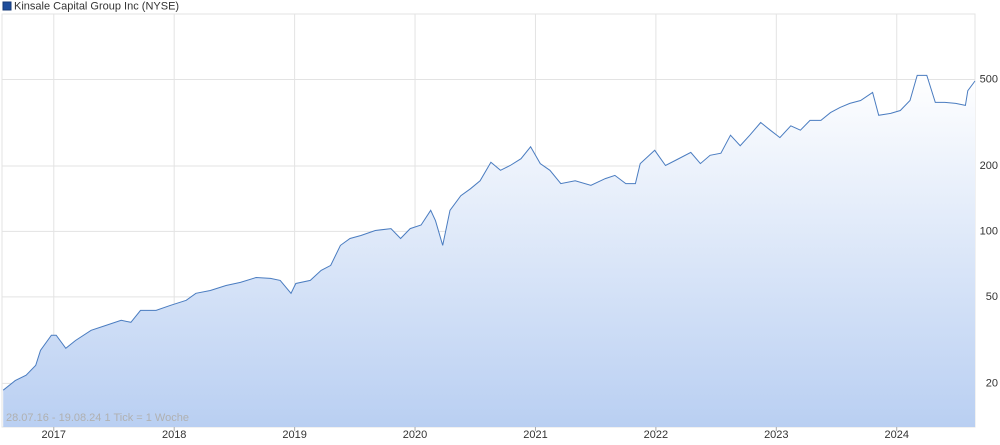  I want to click on x-tick-label: 2021, so click(535, 435).